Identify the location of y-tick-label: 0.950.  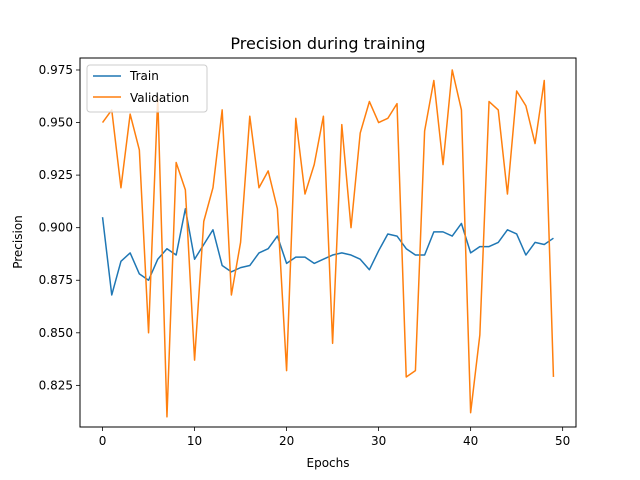
(56, 123).